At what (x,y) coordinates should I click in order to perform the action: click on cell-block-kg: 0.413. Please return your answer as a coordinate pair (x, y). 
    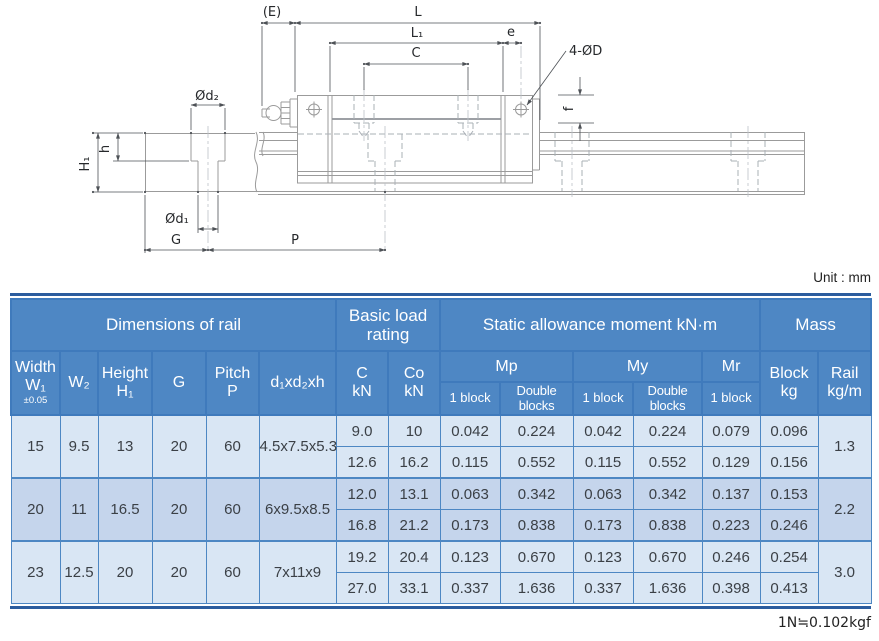
    Looking at the image, I should click on (789, 588).